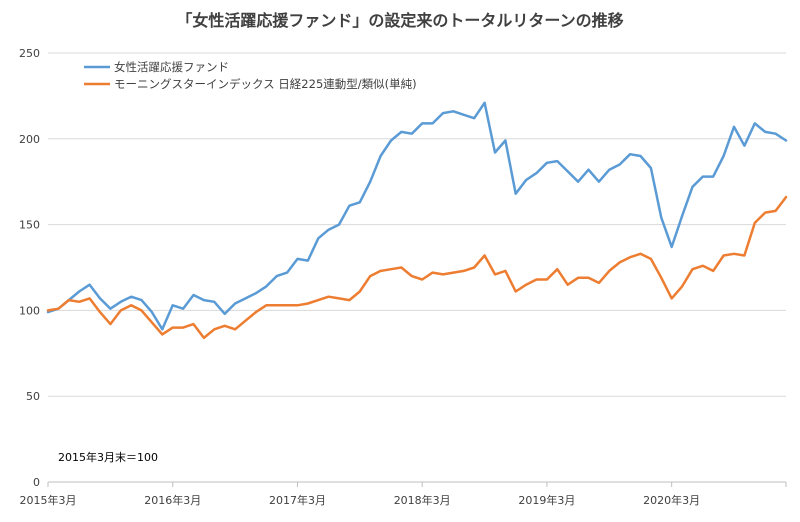  What do you see at coordinates (29, 53) in the screenshot?
I see `y-tick-label-250: 250` at bounding box center [29, 53].